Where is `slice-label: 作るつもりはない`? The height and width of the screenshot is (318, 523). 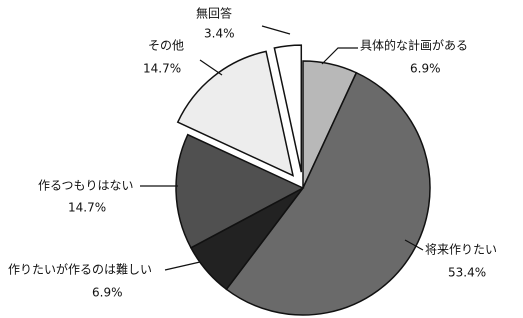
slice-label: 作るつもりはない is located at coordinates (86, 186).